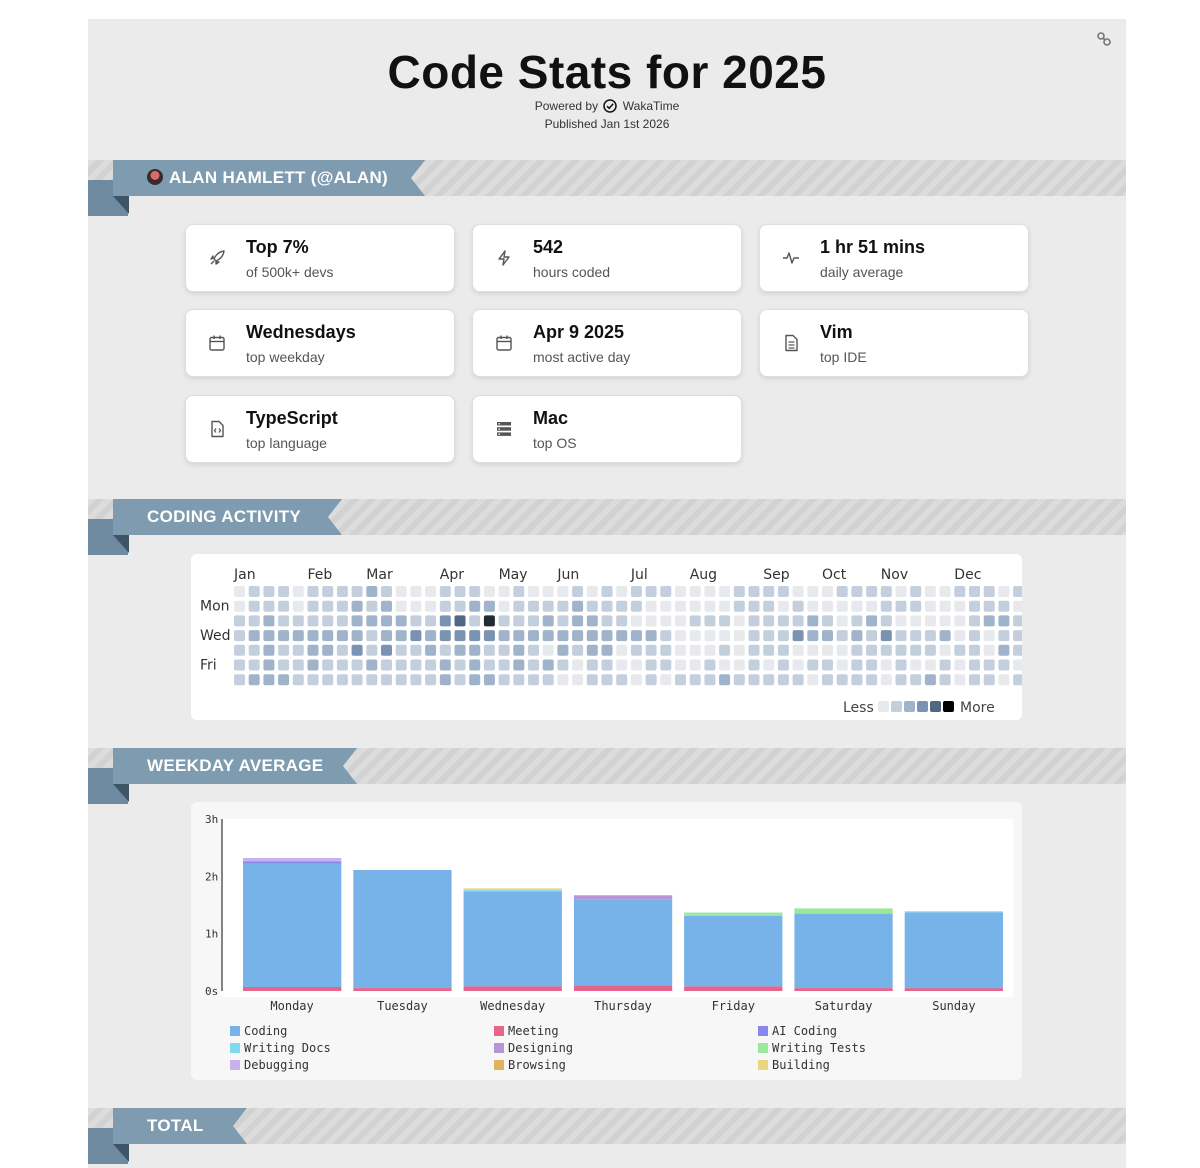  I want to click on link-icon, so click(1104, 39).